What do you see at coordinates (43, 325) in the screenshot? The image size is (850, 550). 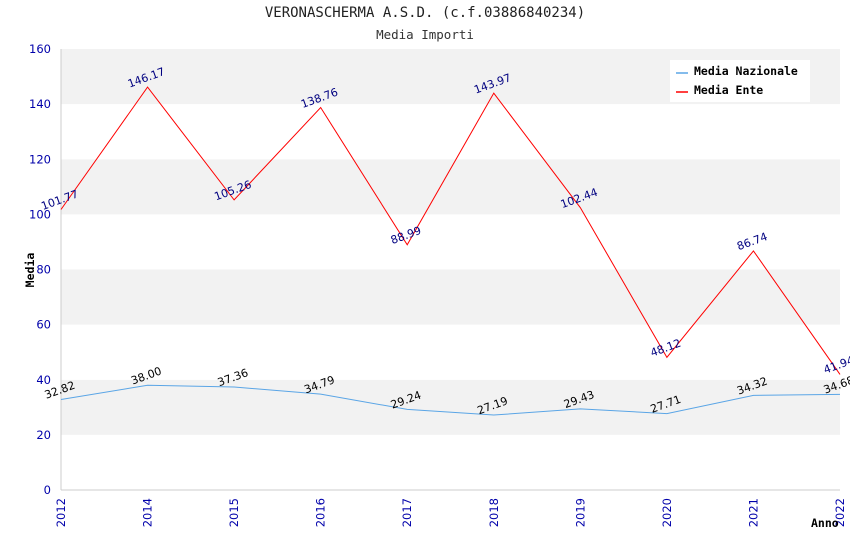 I see `y-tick-label: 60` at bounding box center [43, 325].